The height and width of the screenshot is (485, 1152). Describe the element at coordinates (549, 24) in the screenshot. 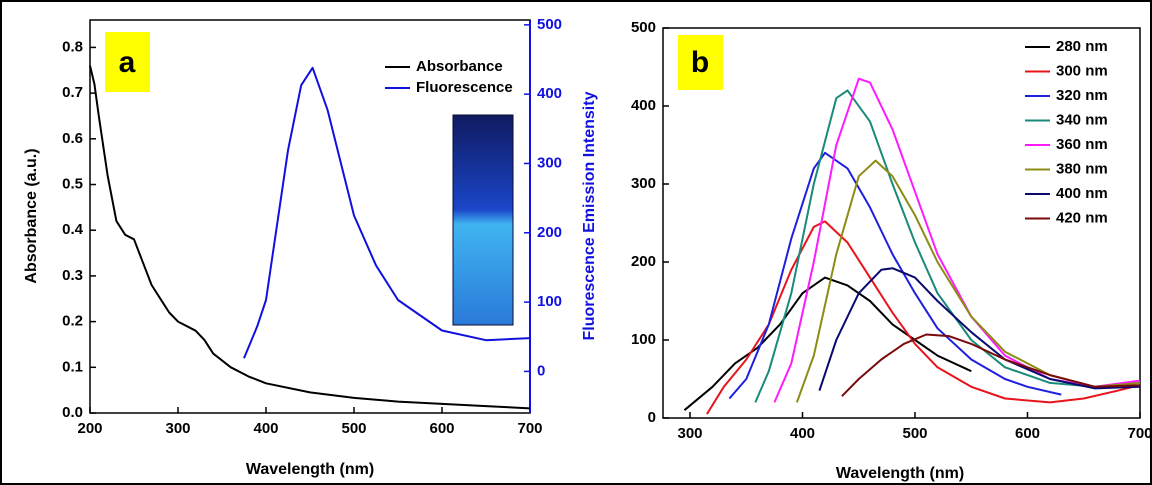

I see `y2-tick-label: 500` at that location.